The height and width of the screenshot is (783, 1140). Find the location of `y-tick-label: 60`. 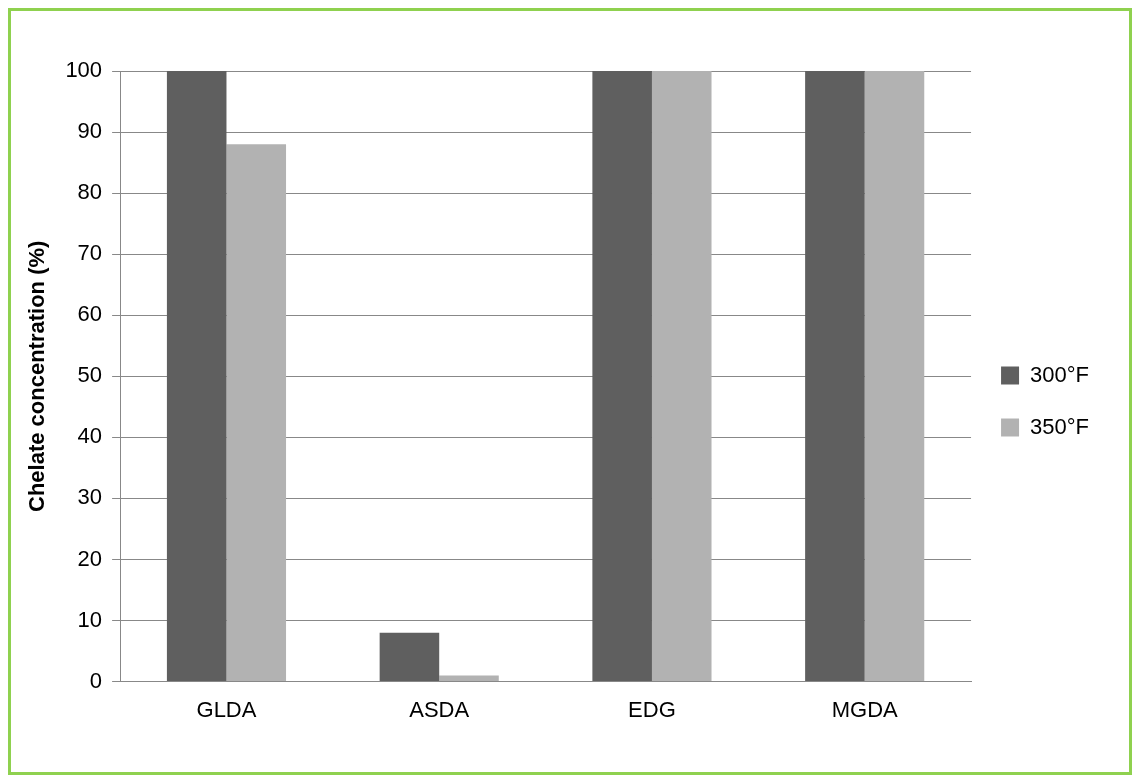

y-tick-label: 60 is located at coordinates (90, 314).